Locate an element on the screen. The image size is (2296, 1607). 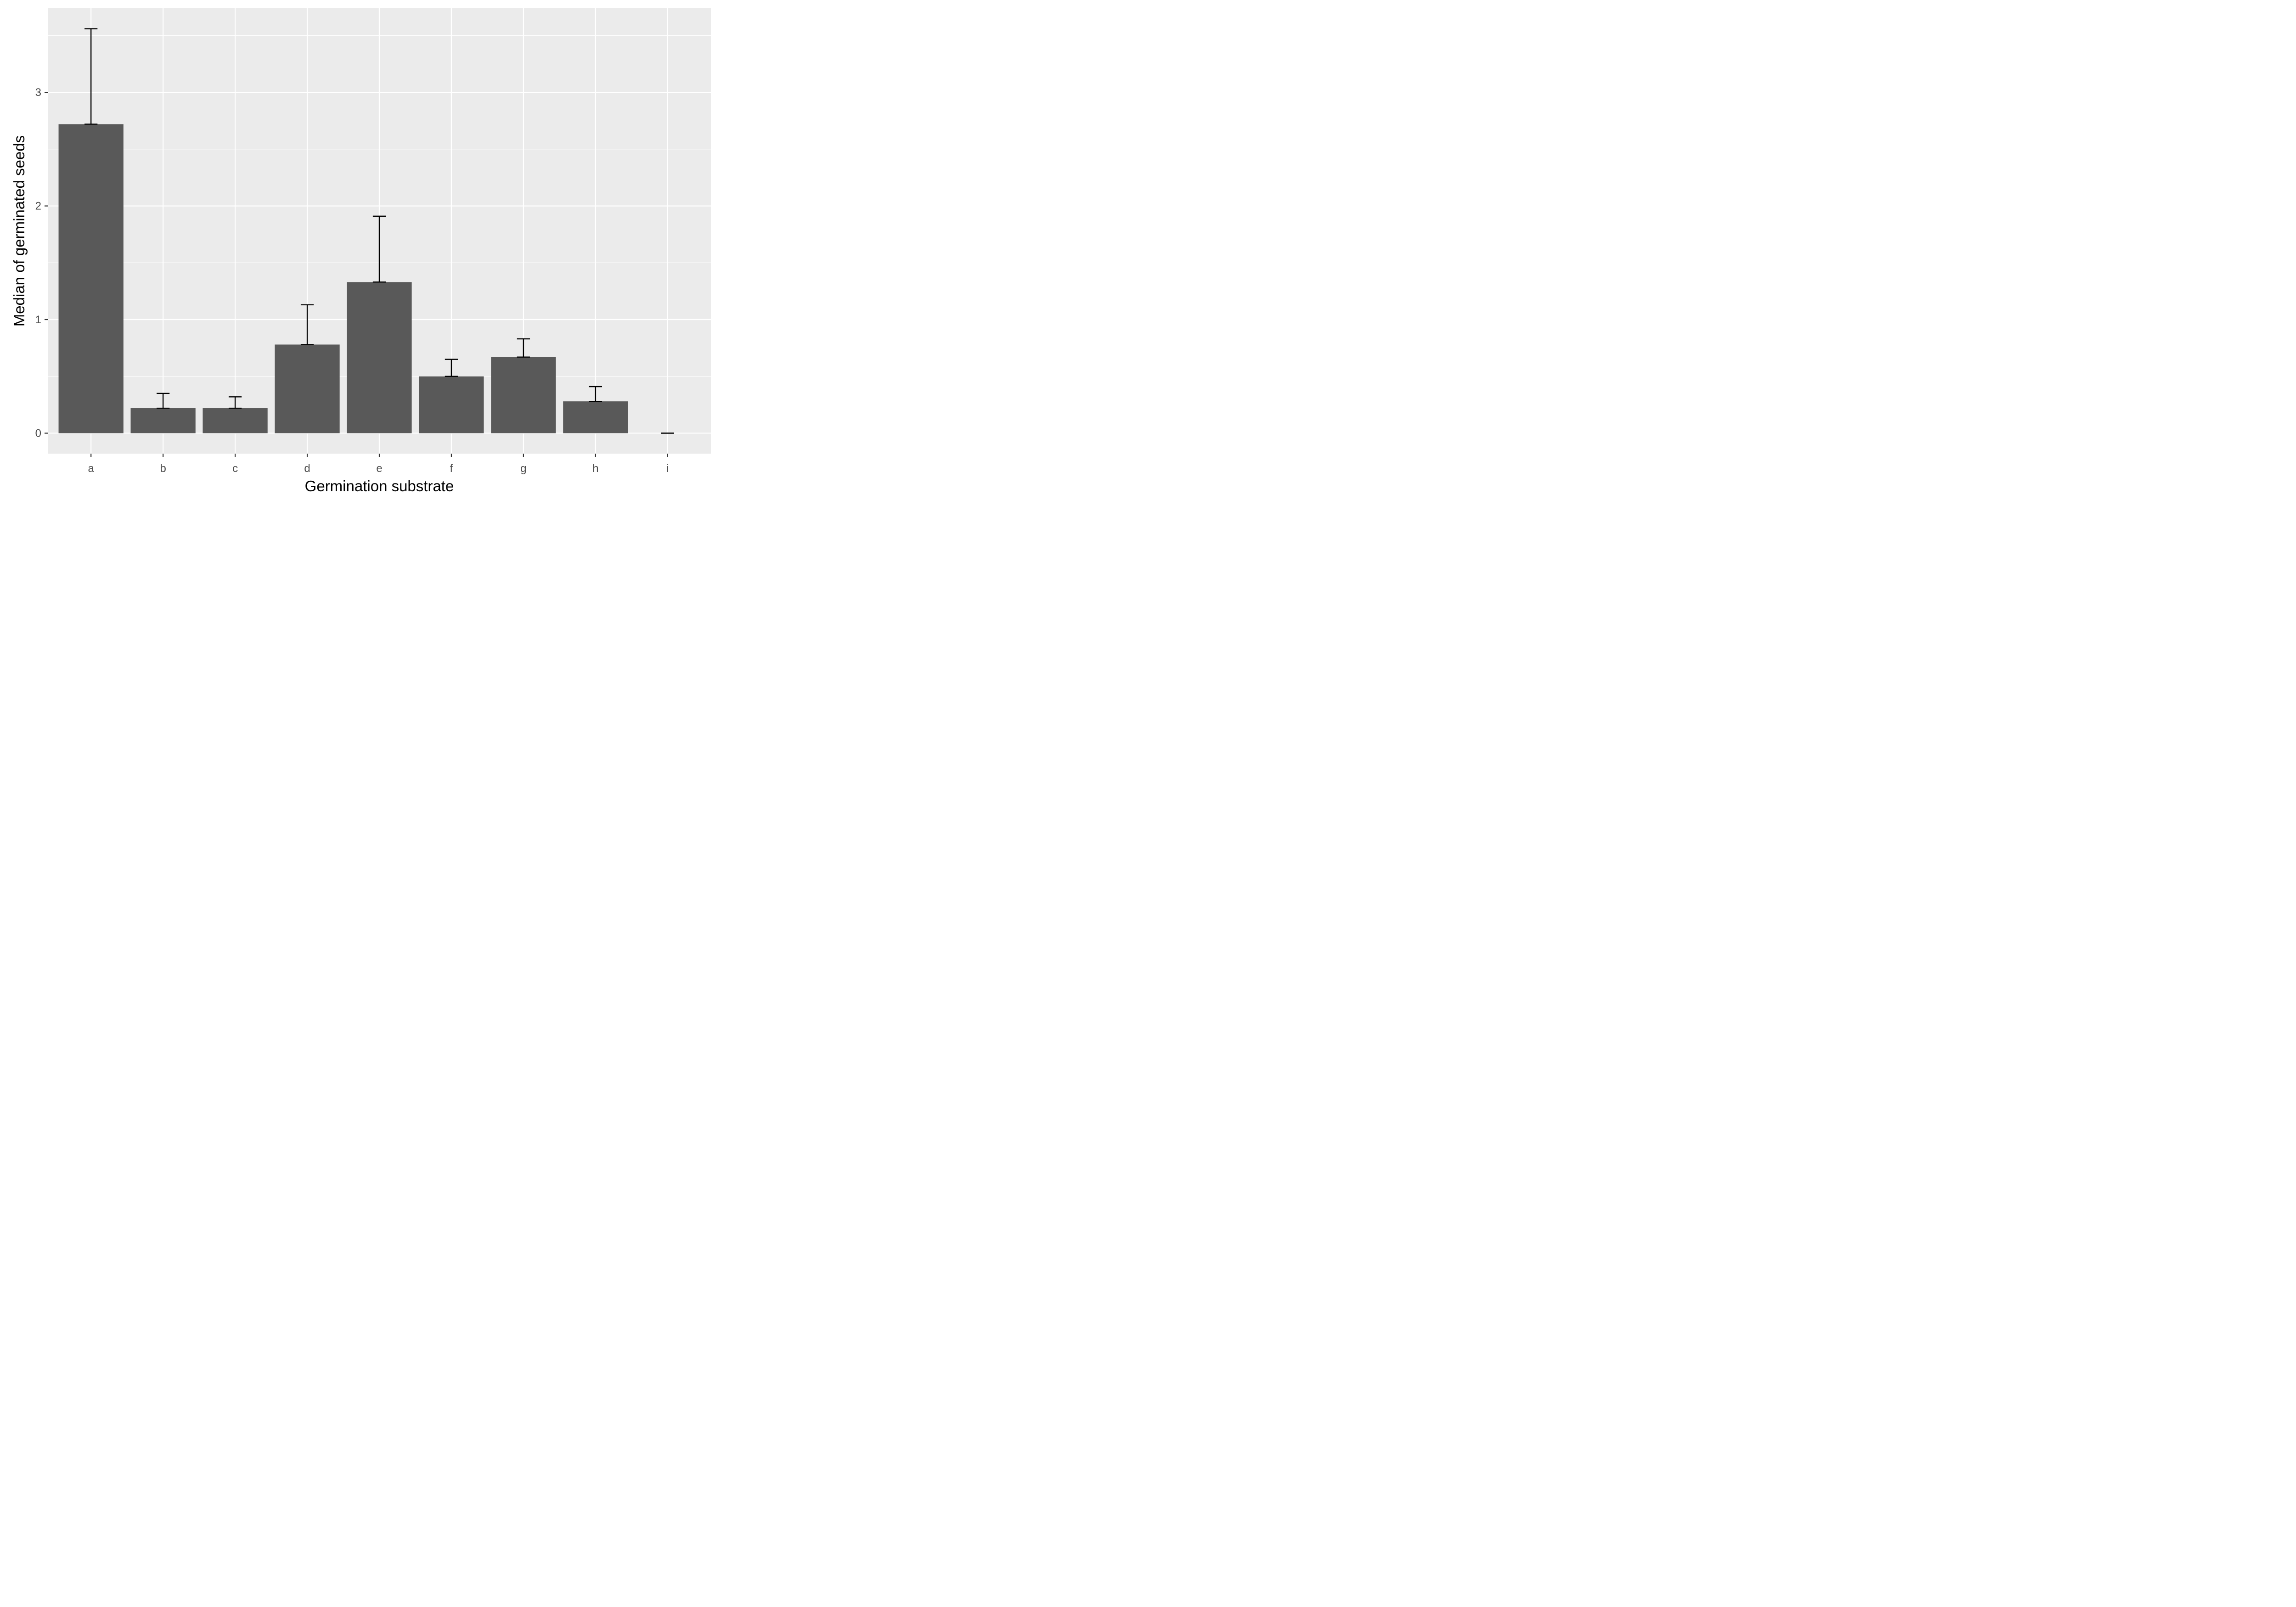
x-tick-label: g is located at coordinates (523, 468).